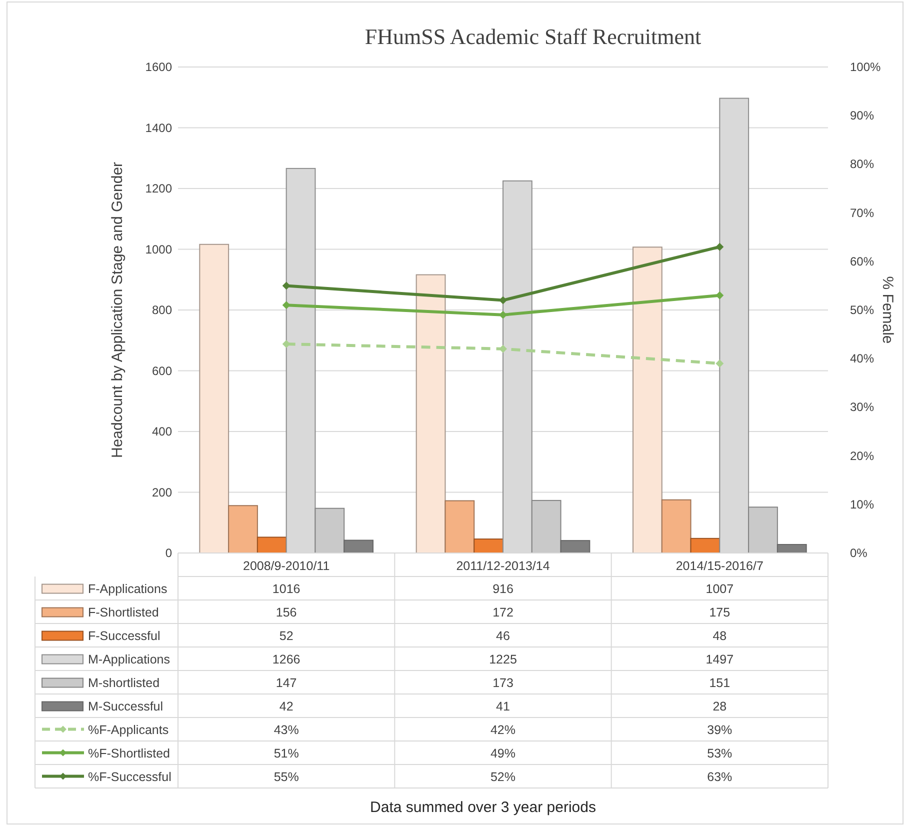 This screenshot has height=826, width=904. Describe the element at coordinates (162, 492) in the screenshot. I see `y-tick-label: 200` at that location.